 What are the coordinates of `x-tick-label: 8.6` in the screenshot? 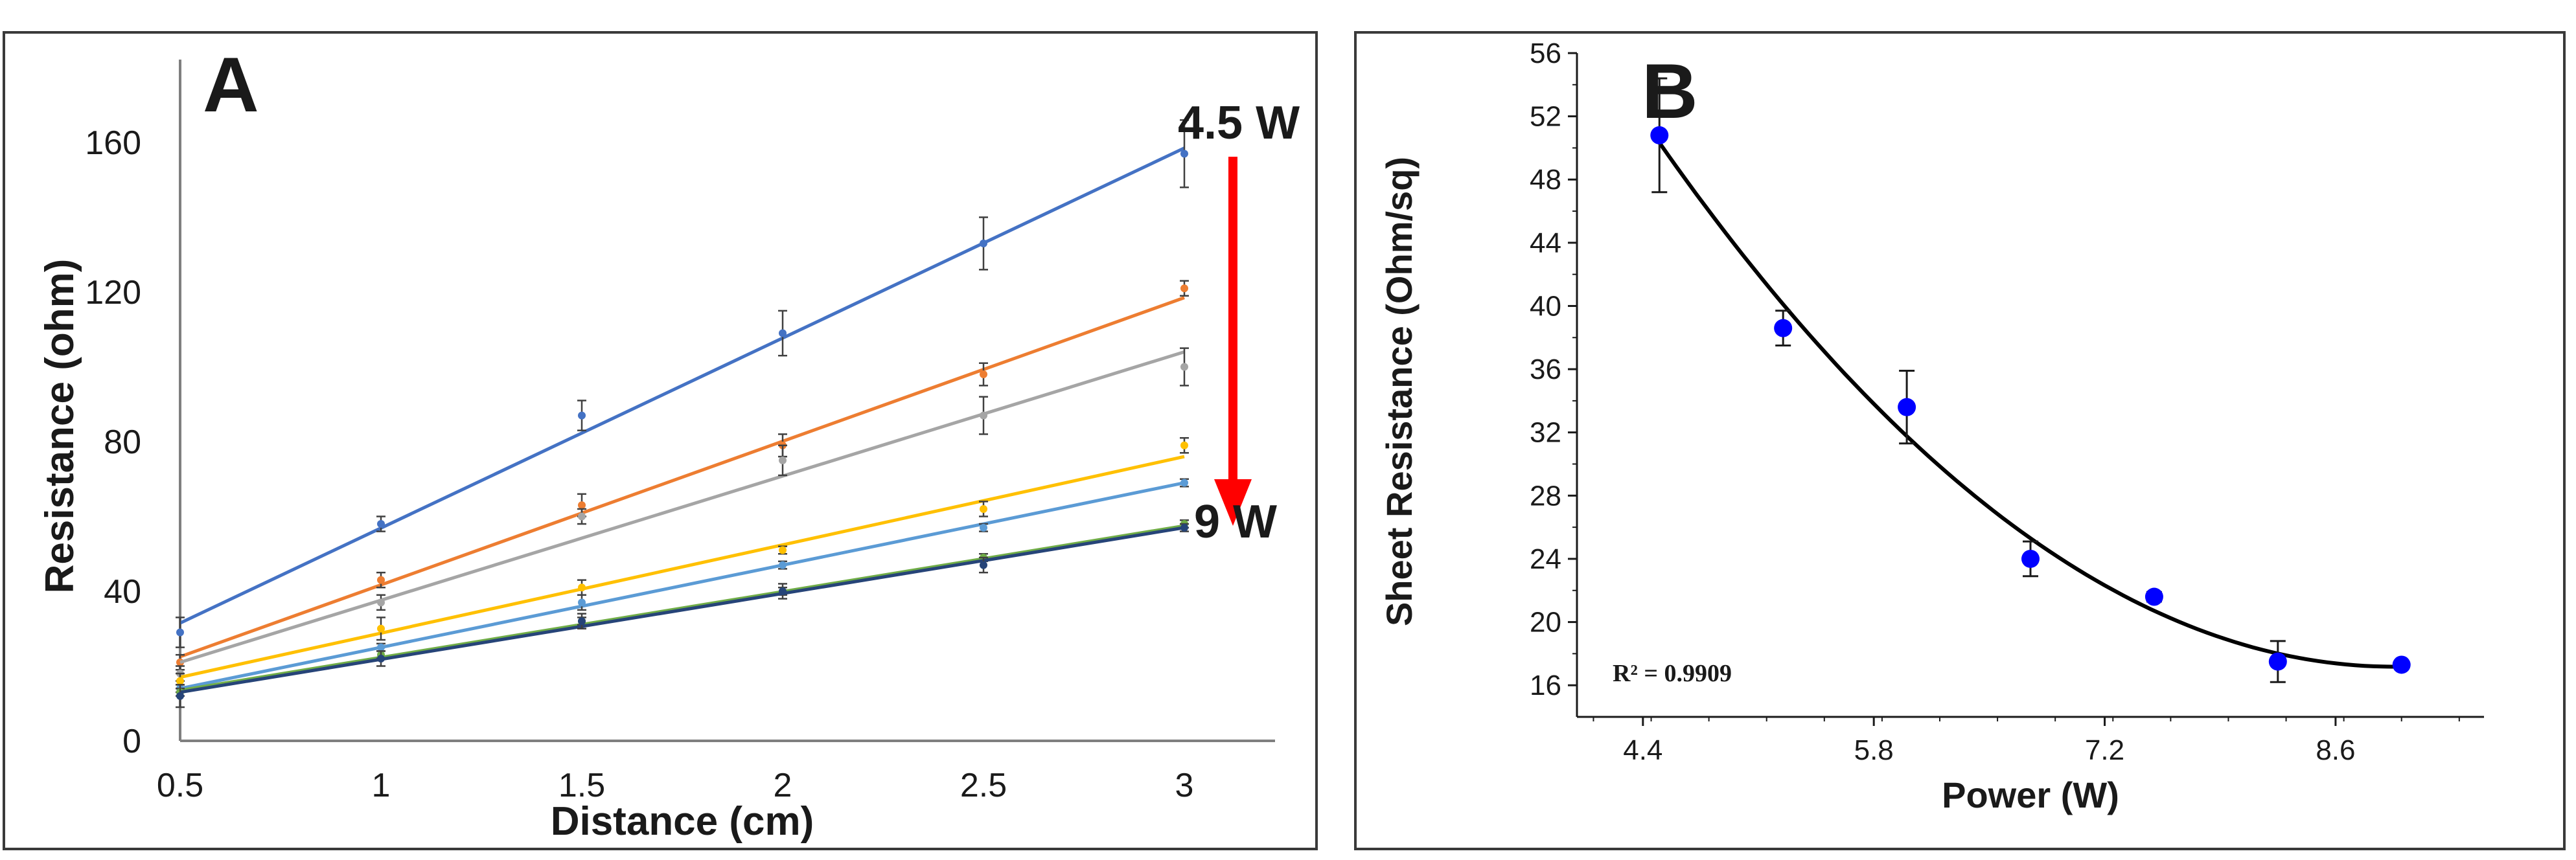 It's located at (2335, 750).